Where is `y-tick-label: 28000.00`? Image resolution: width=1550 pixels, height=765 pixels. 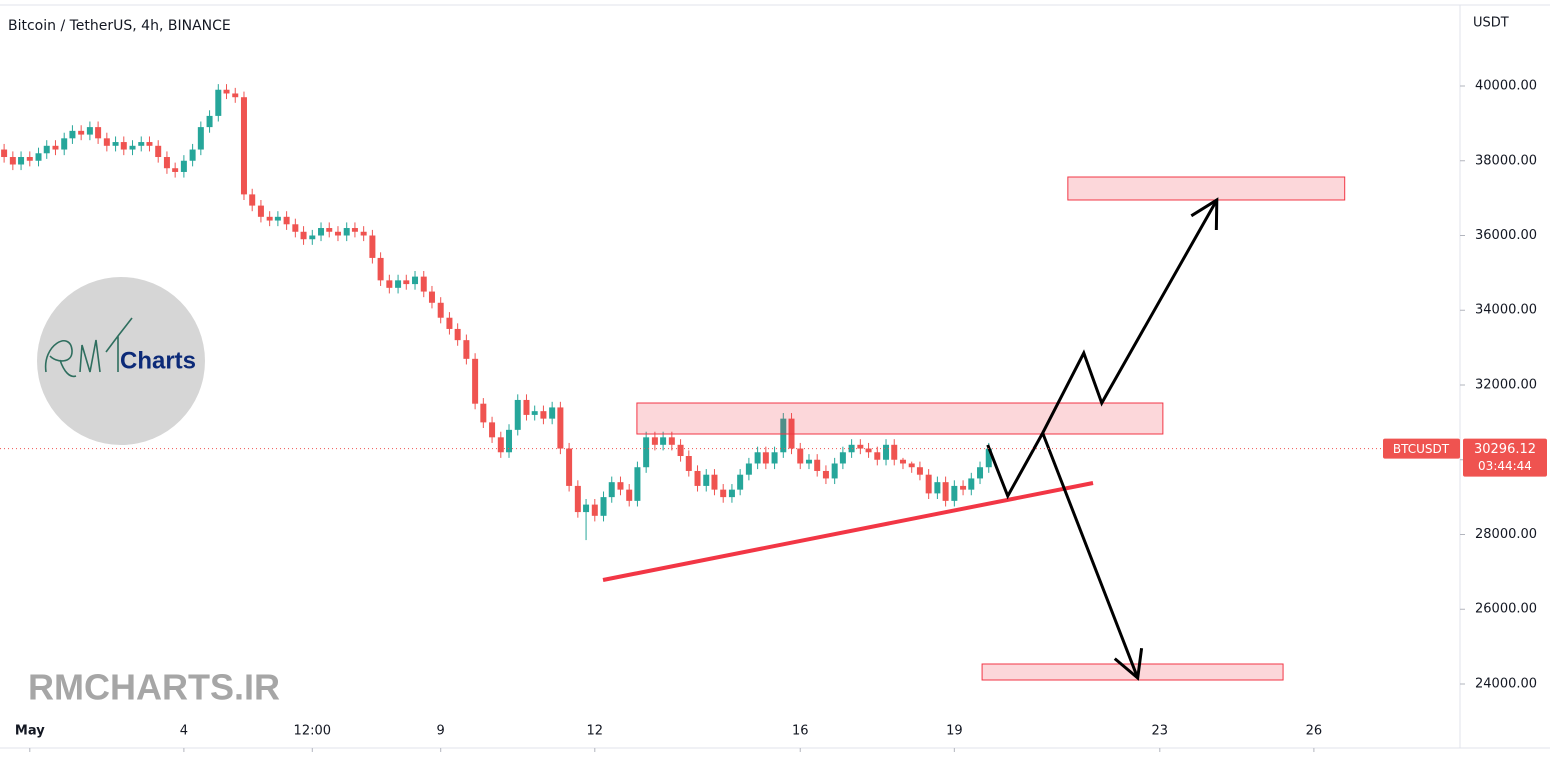 y-tick-label: 28000.00 is located at coordinates (1506, 534).